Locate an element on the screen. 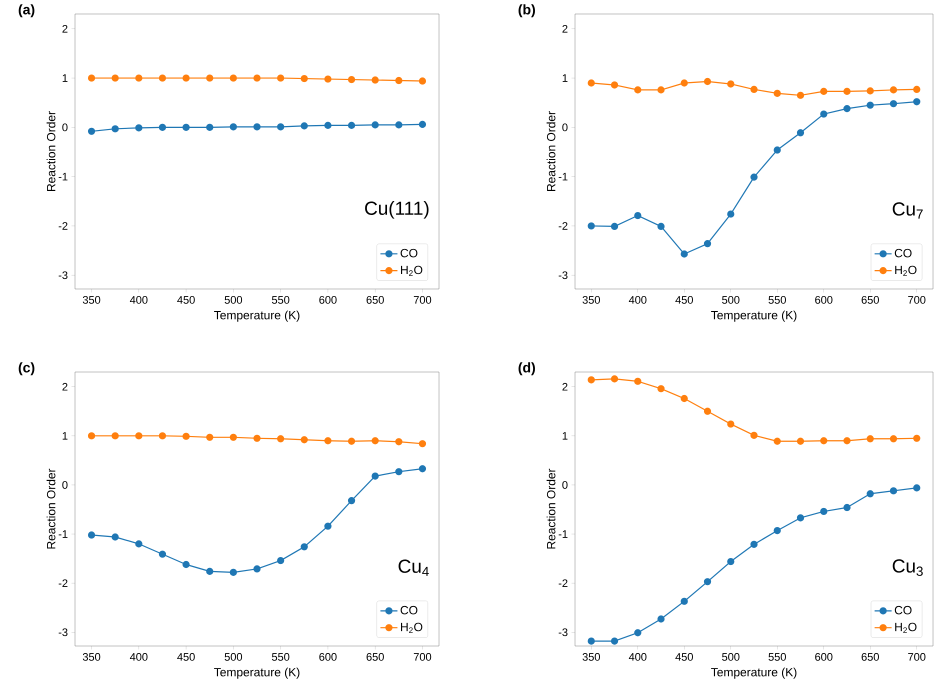 The image size is (936, 685). annotation: Cu$_{3}$ is located at coordinates (907, 567).